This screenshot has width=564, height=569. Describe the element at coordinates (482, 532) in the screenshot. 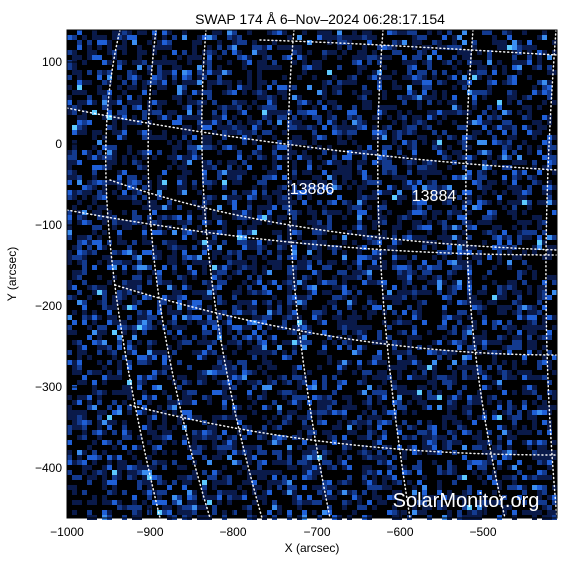

I see `x-tick-label: −500` at that location.